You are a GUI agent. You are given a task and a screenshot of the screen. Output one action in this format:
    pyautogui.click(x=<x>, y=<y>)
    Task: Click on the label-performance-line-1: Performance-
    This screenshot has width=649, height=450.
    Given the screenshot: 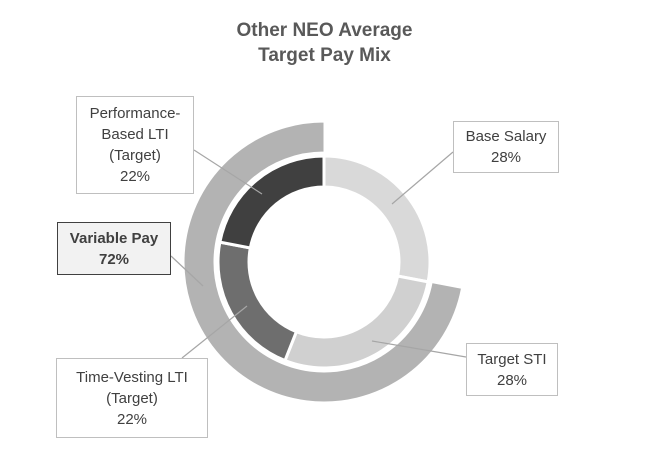 What is the action you would take?
    pyautogui.click(x=135, y=113)
    